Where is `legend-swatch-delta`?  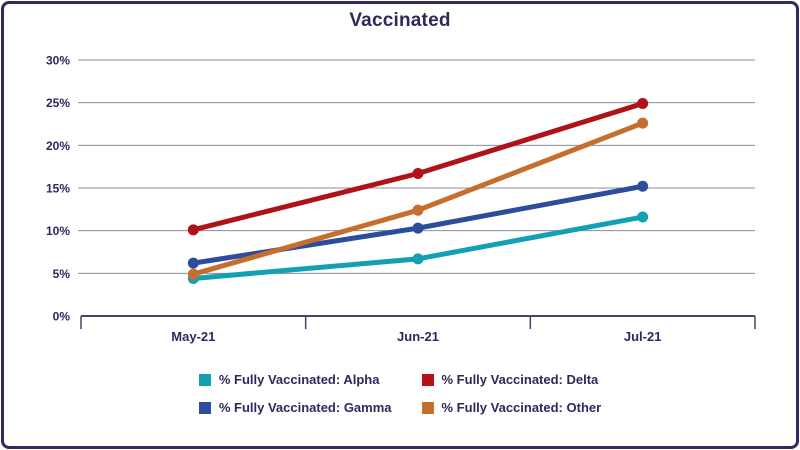 legend-swatch-delta is located at coordinates (427, 380).